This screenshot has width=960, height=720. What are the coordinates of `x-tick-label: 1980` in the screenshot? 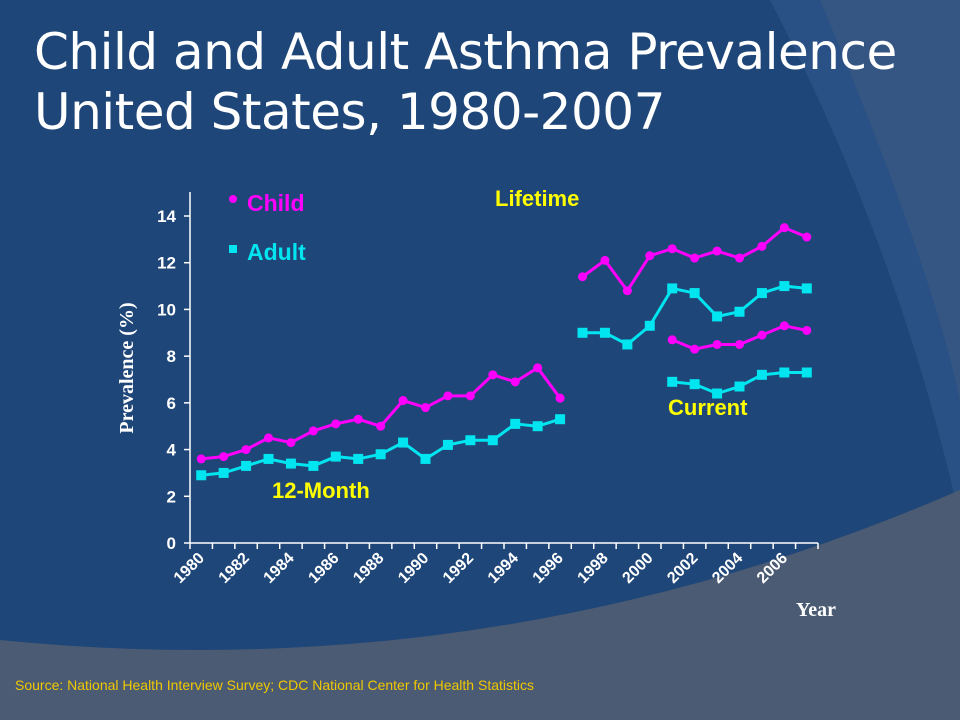 It's located at (189, 568).